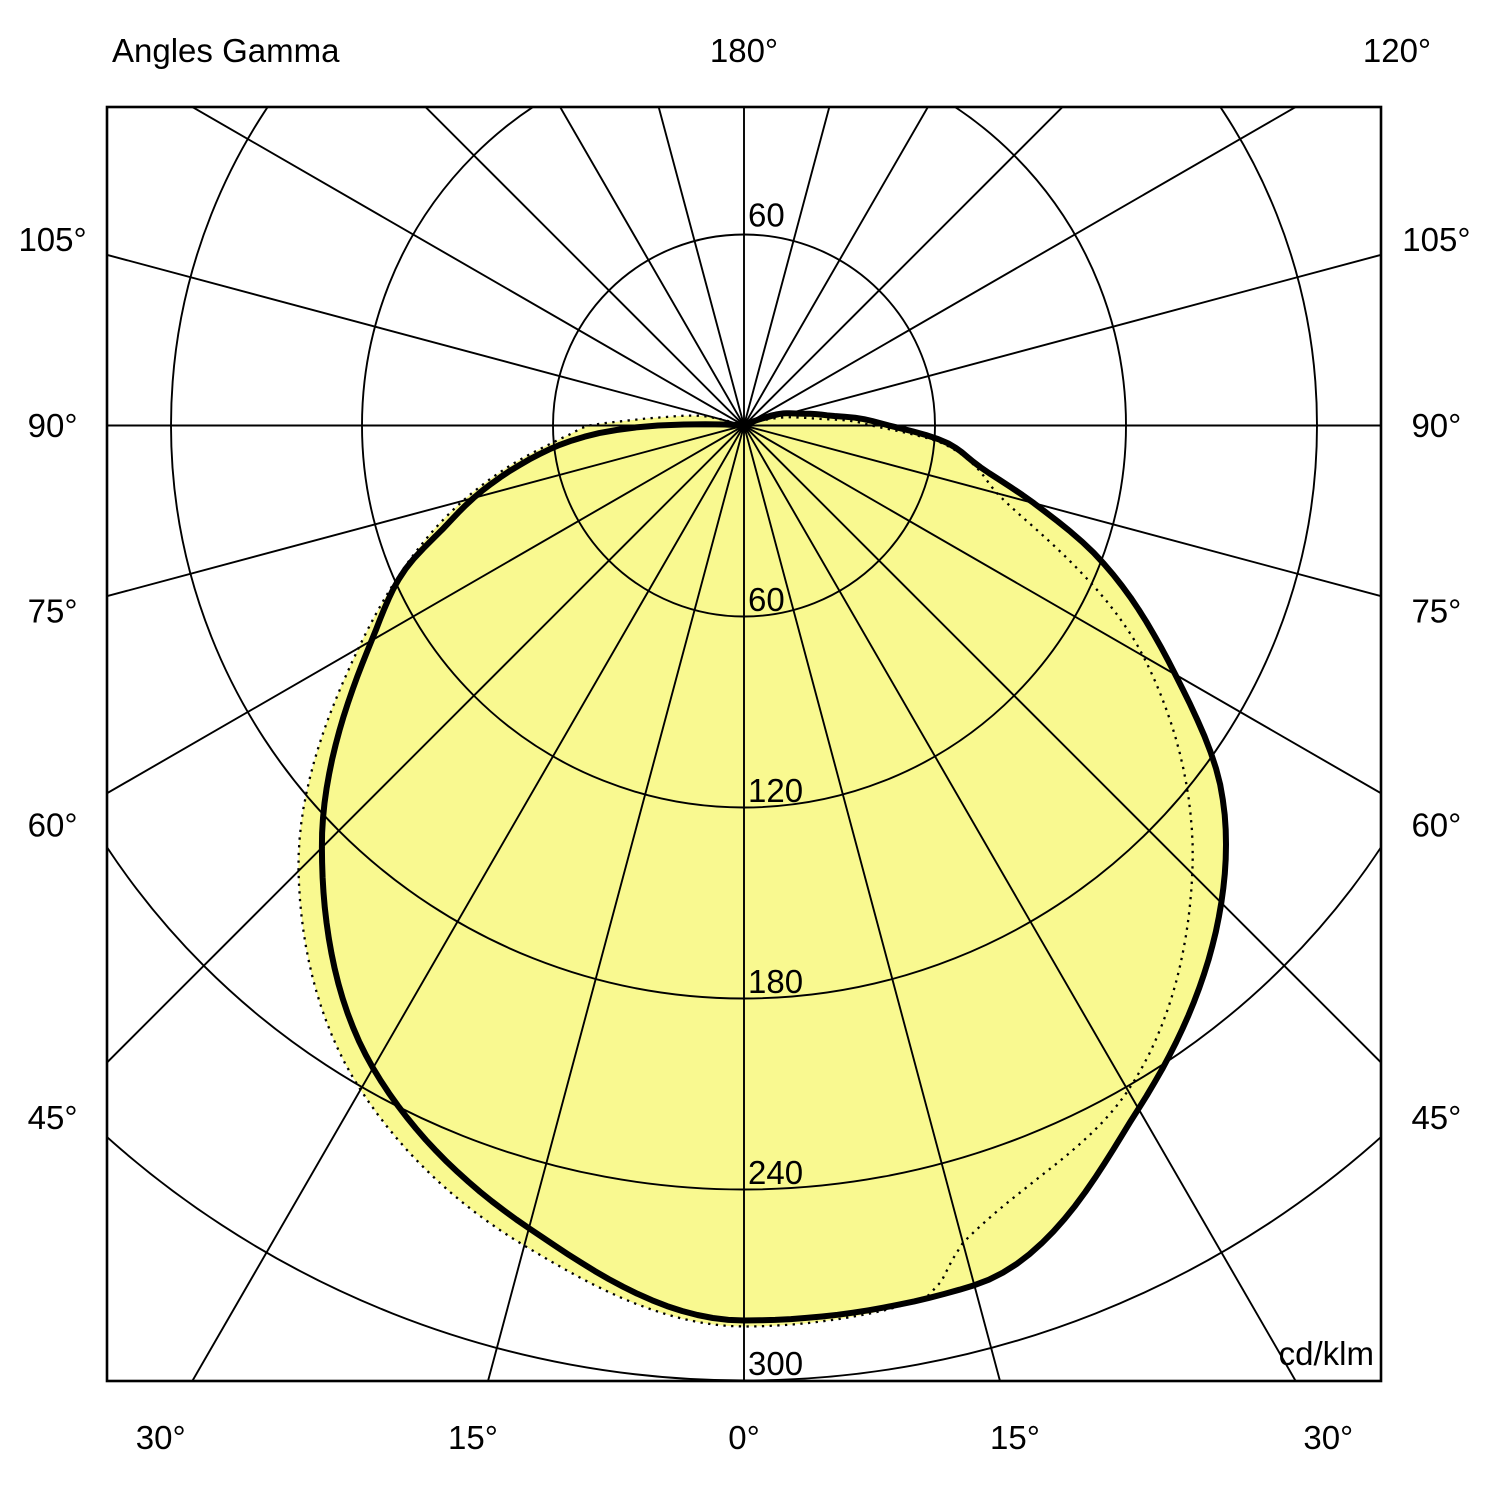 This screenshot has width=1490, height=1490. I want to click on svg-text: 180°, so click(744, 50).